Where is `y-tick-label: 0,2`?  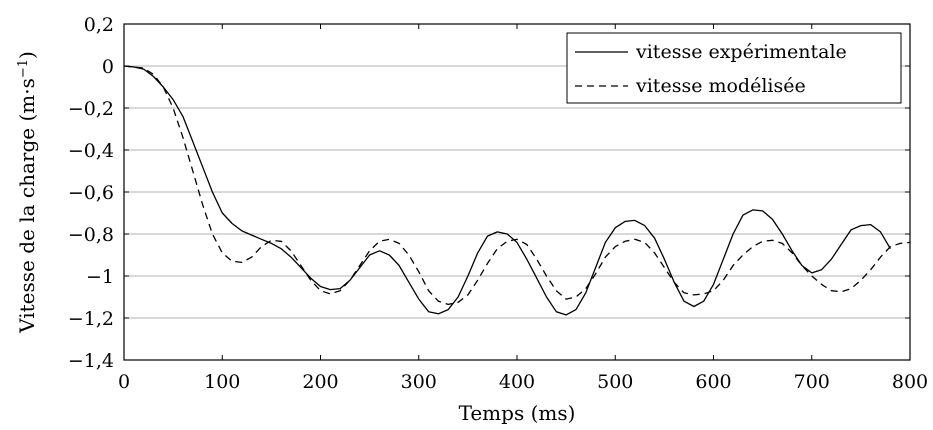
y-tick-label: 0,2 is located at coordinates (99, 25).